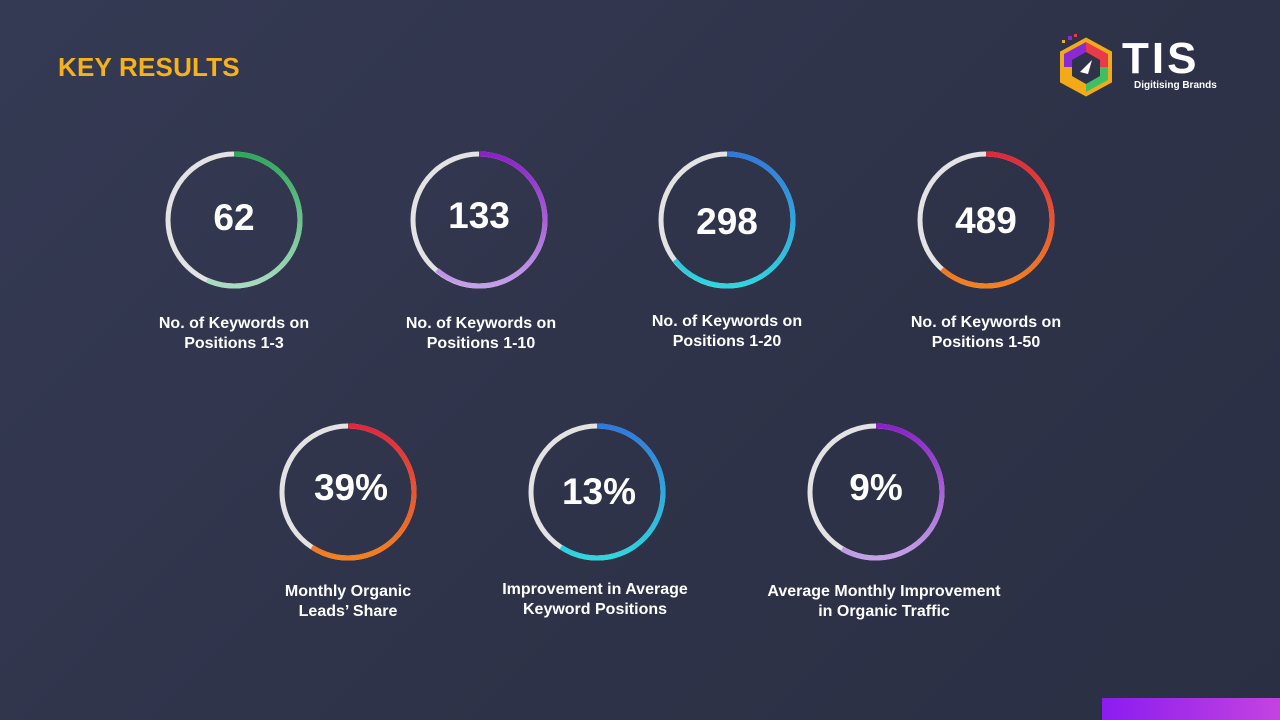 Image resolution: width=1280 pixels, height=720 pixels. Describe the element at coordinates (149, 67) in the screenshot. I see `slide-title: KEY RESULTS` at that location.